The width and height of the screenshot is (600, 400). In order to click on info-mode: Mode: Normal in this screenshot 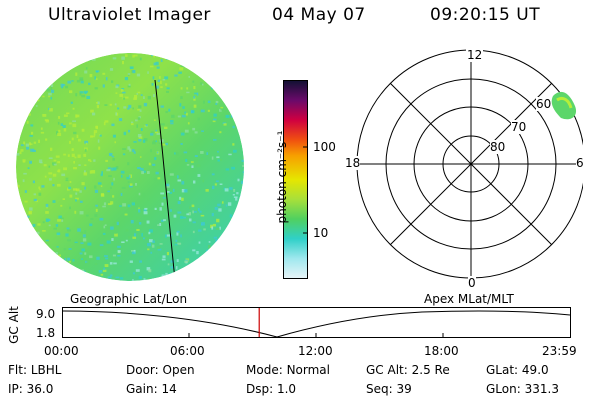, I will do `click(288, 370)`.